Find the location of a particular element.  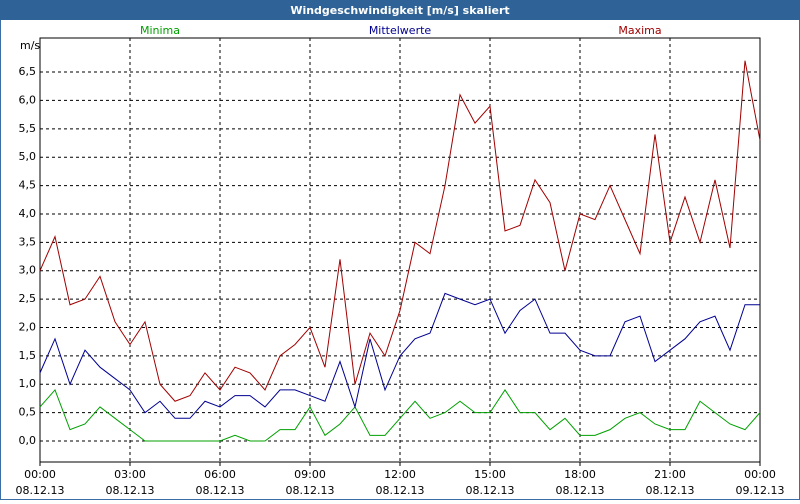

y-tick-label: 5,5 is located at coordinates (28, 128).